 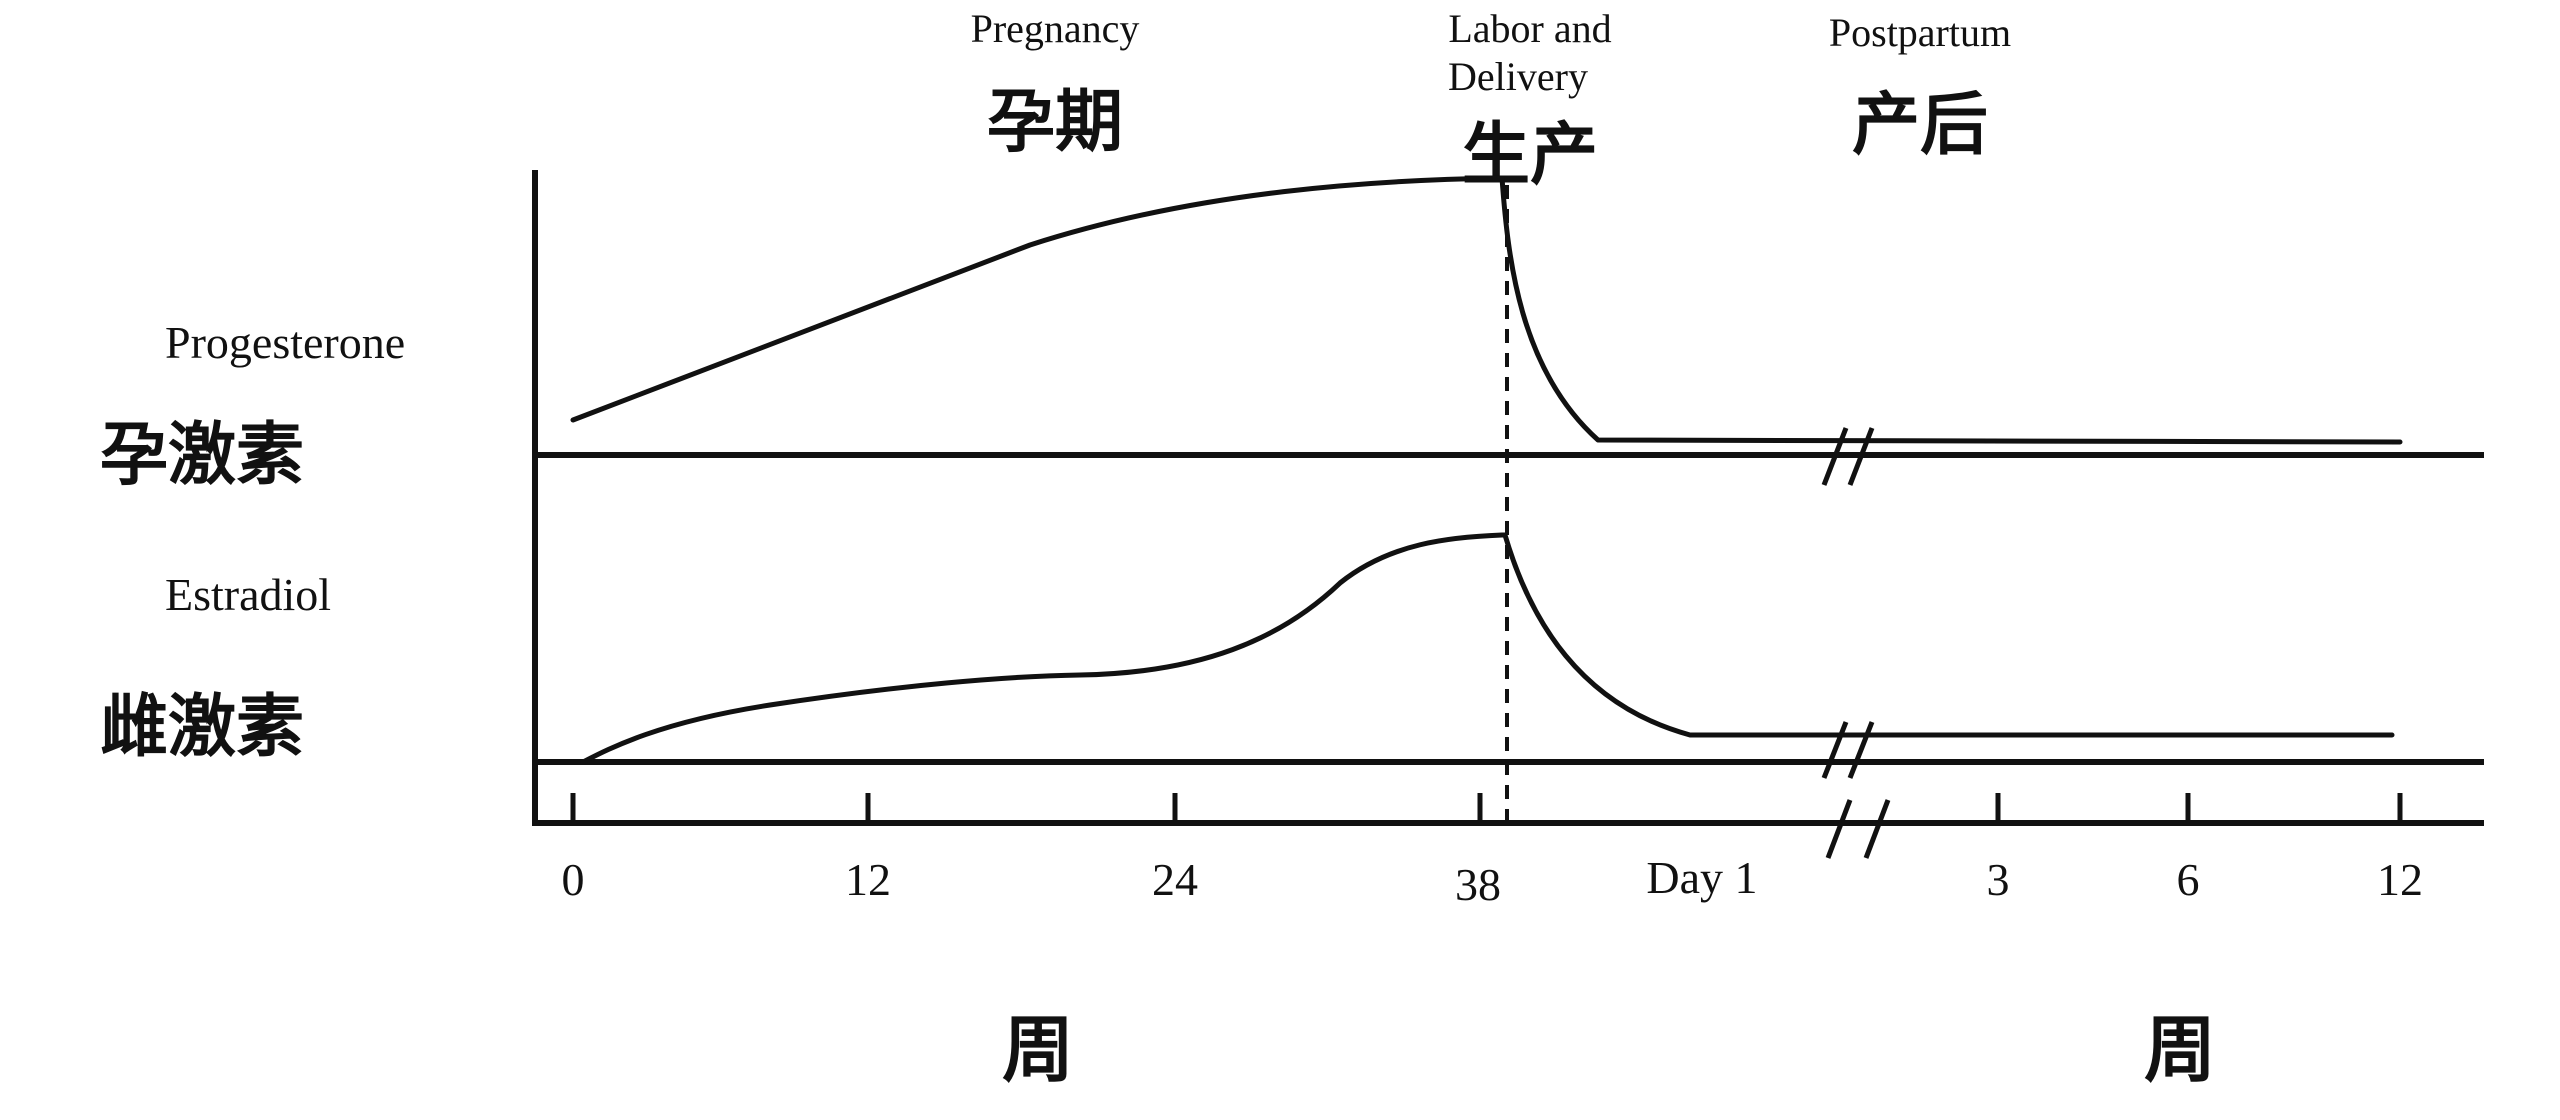 I want to click on axis-break-x, so click(x=1858, y=829).